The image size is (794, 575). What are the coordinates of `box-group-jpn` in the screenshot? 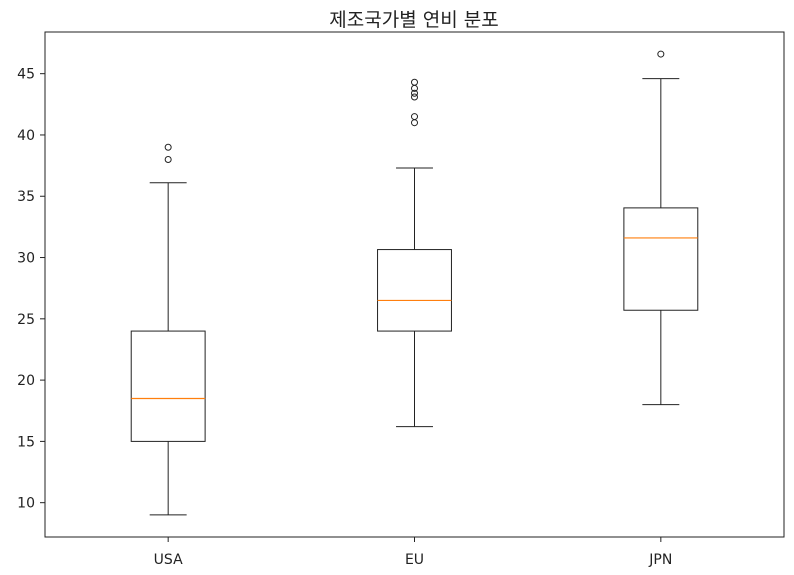 It's located at (661, 228).